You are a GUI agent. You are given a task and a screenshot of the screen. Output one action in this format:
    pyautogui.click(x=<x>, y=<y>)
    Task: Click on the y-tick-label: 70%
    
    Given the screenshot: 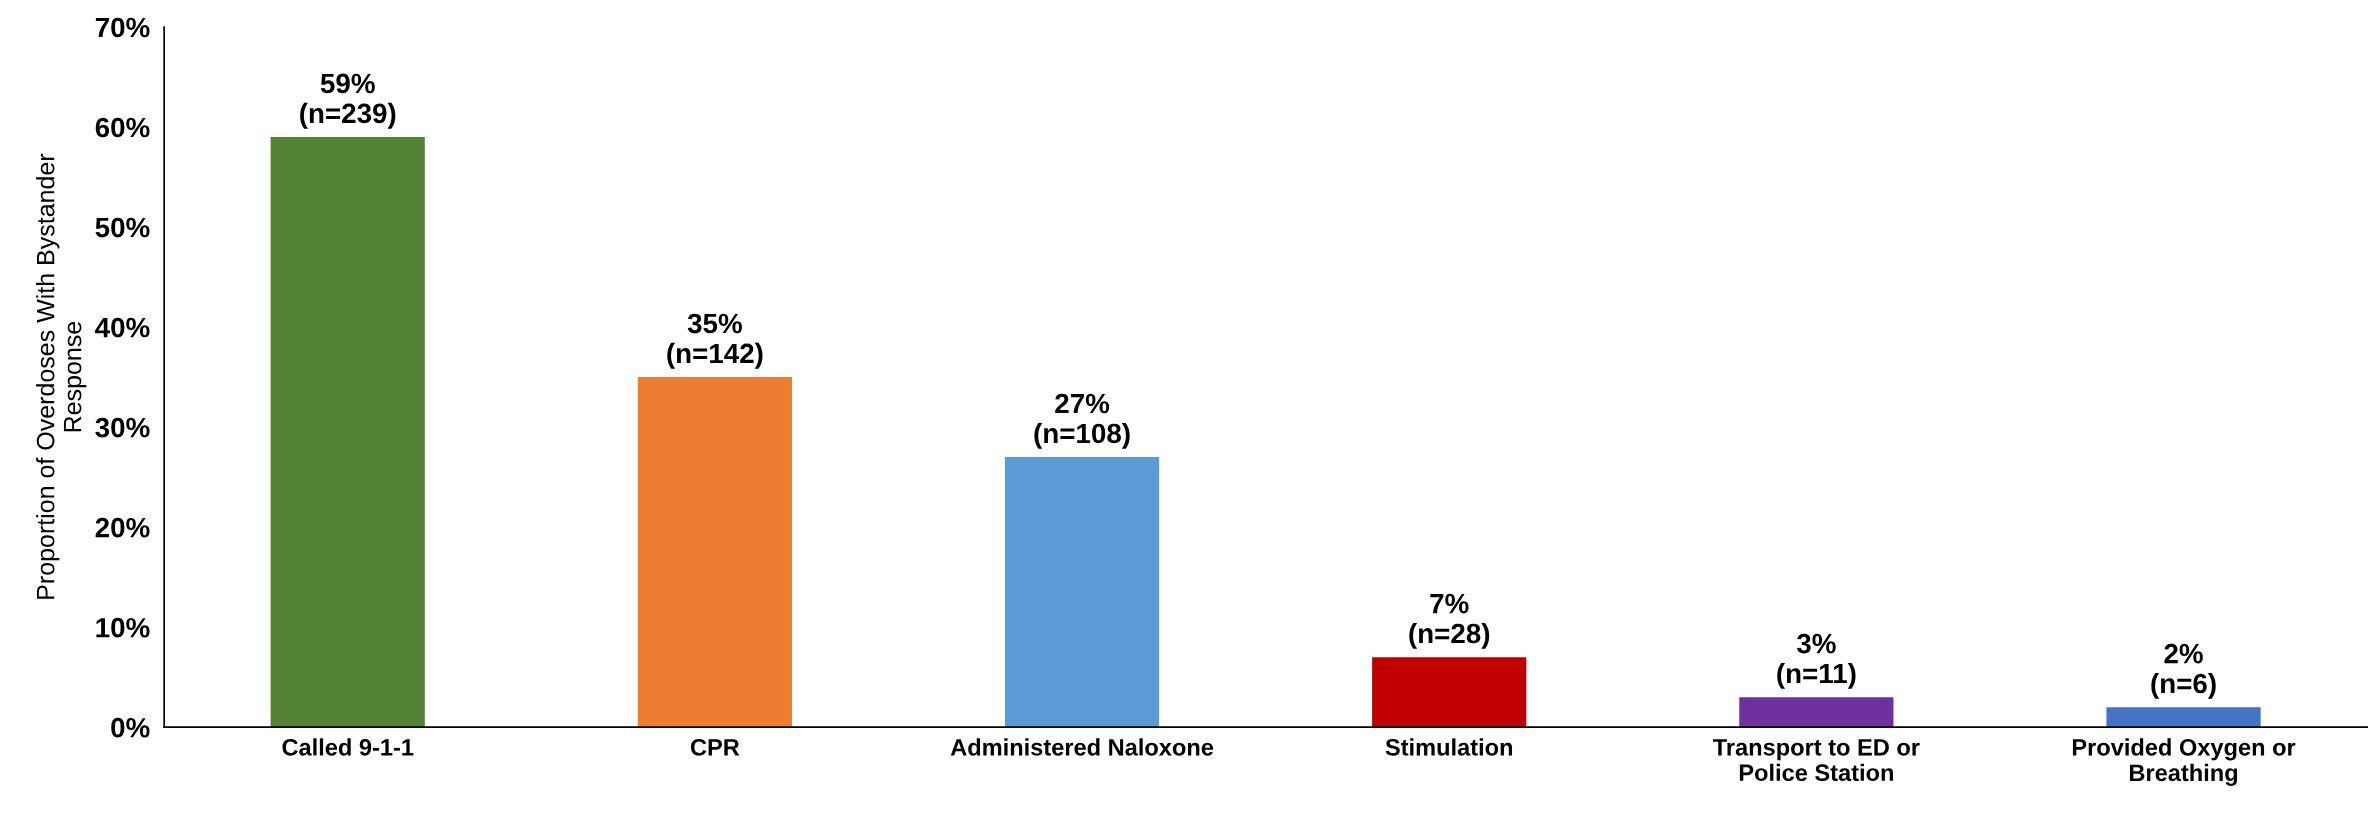 What is the action you would take?
    pyautogui.click(x=122, y=27)
    